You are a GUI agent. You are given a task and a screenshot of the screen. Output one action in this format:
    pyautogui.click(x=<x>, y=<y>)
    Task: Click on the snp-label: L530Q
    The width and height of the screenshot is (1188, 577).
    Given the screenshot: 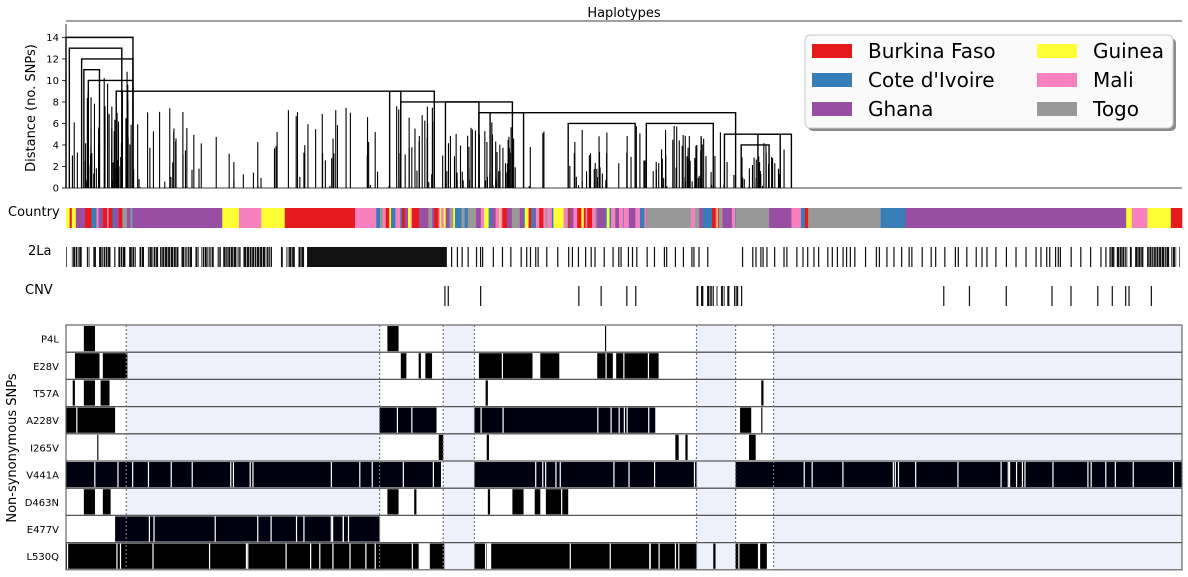 What is the action you would take?
    pyautogui.click(x=42, y=557)
    